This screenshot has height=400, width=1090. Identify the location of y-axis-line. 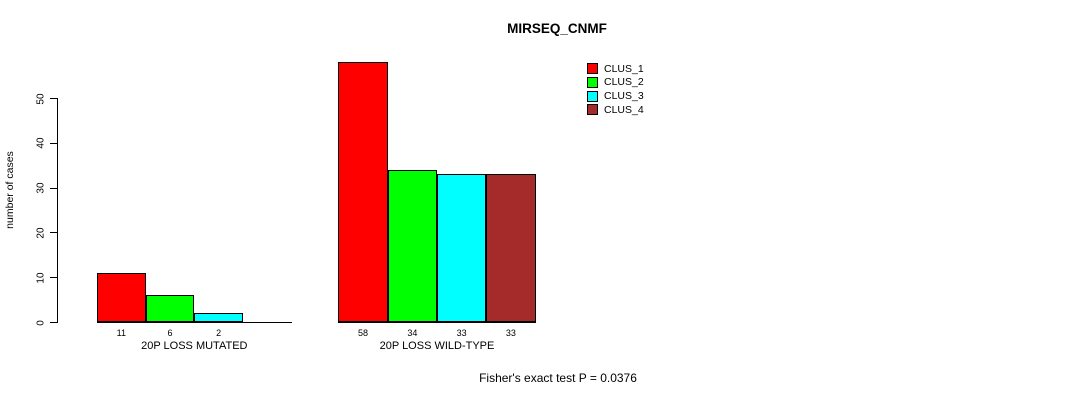
(57, 210).